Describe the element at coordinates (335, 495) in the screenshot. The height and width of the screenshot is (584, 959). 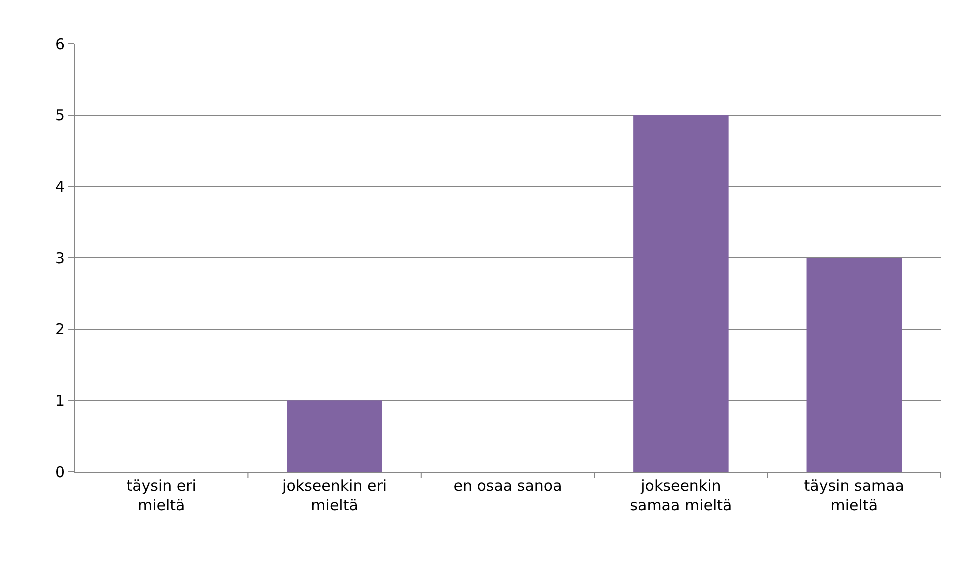
I see `x-tick-label: jokseenkin eri mieltä` at that location.